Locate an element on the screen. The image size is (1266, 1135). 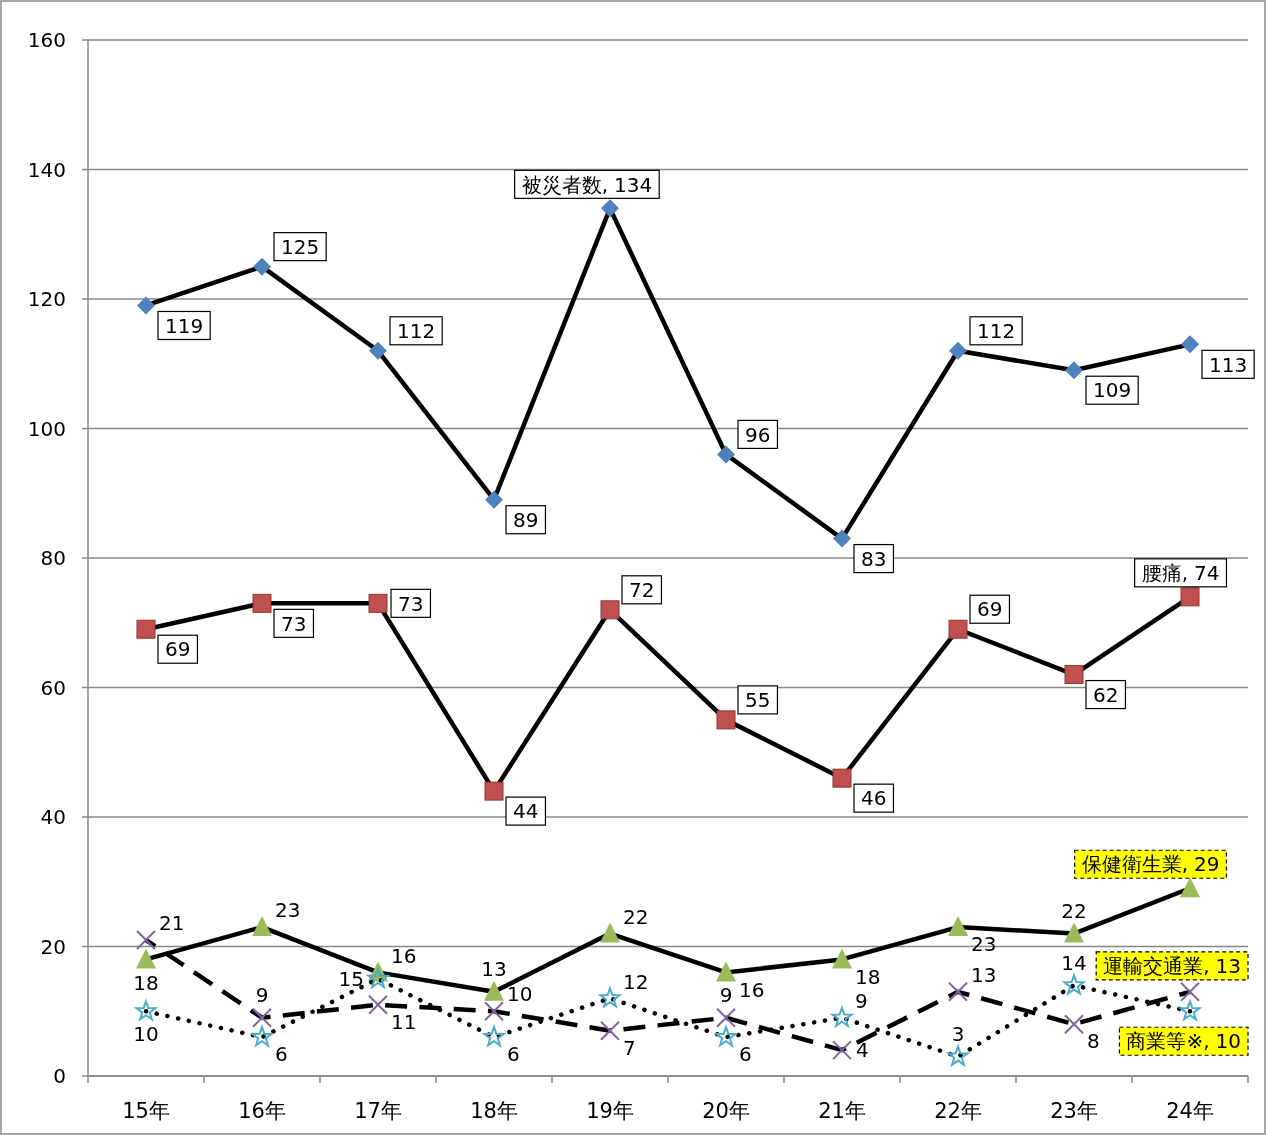
x-tick-label: 19年 is located at coordinates (610, 1111).